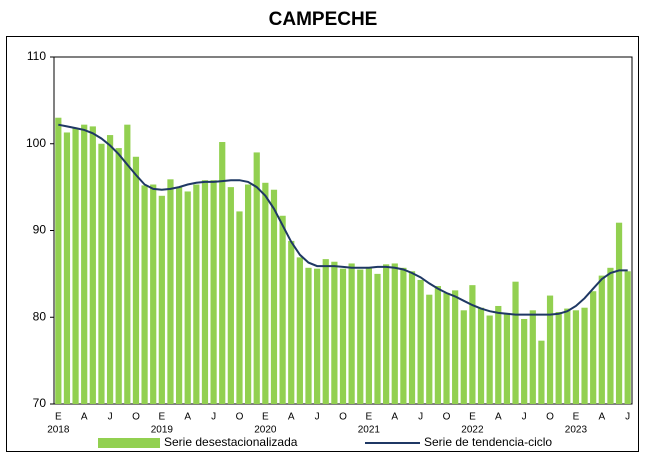 This screenshot has height=453, width=646. Describe the element at coordinates (488, 442) in the screenshot. I see `legend-label: Serie de tendencia-ciclo` at that location.